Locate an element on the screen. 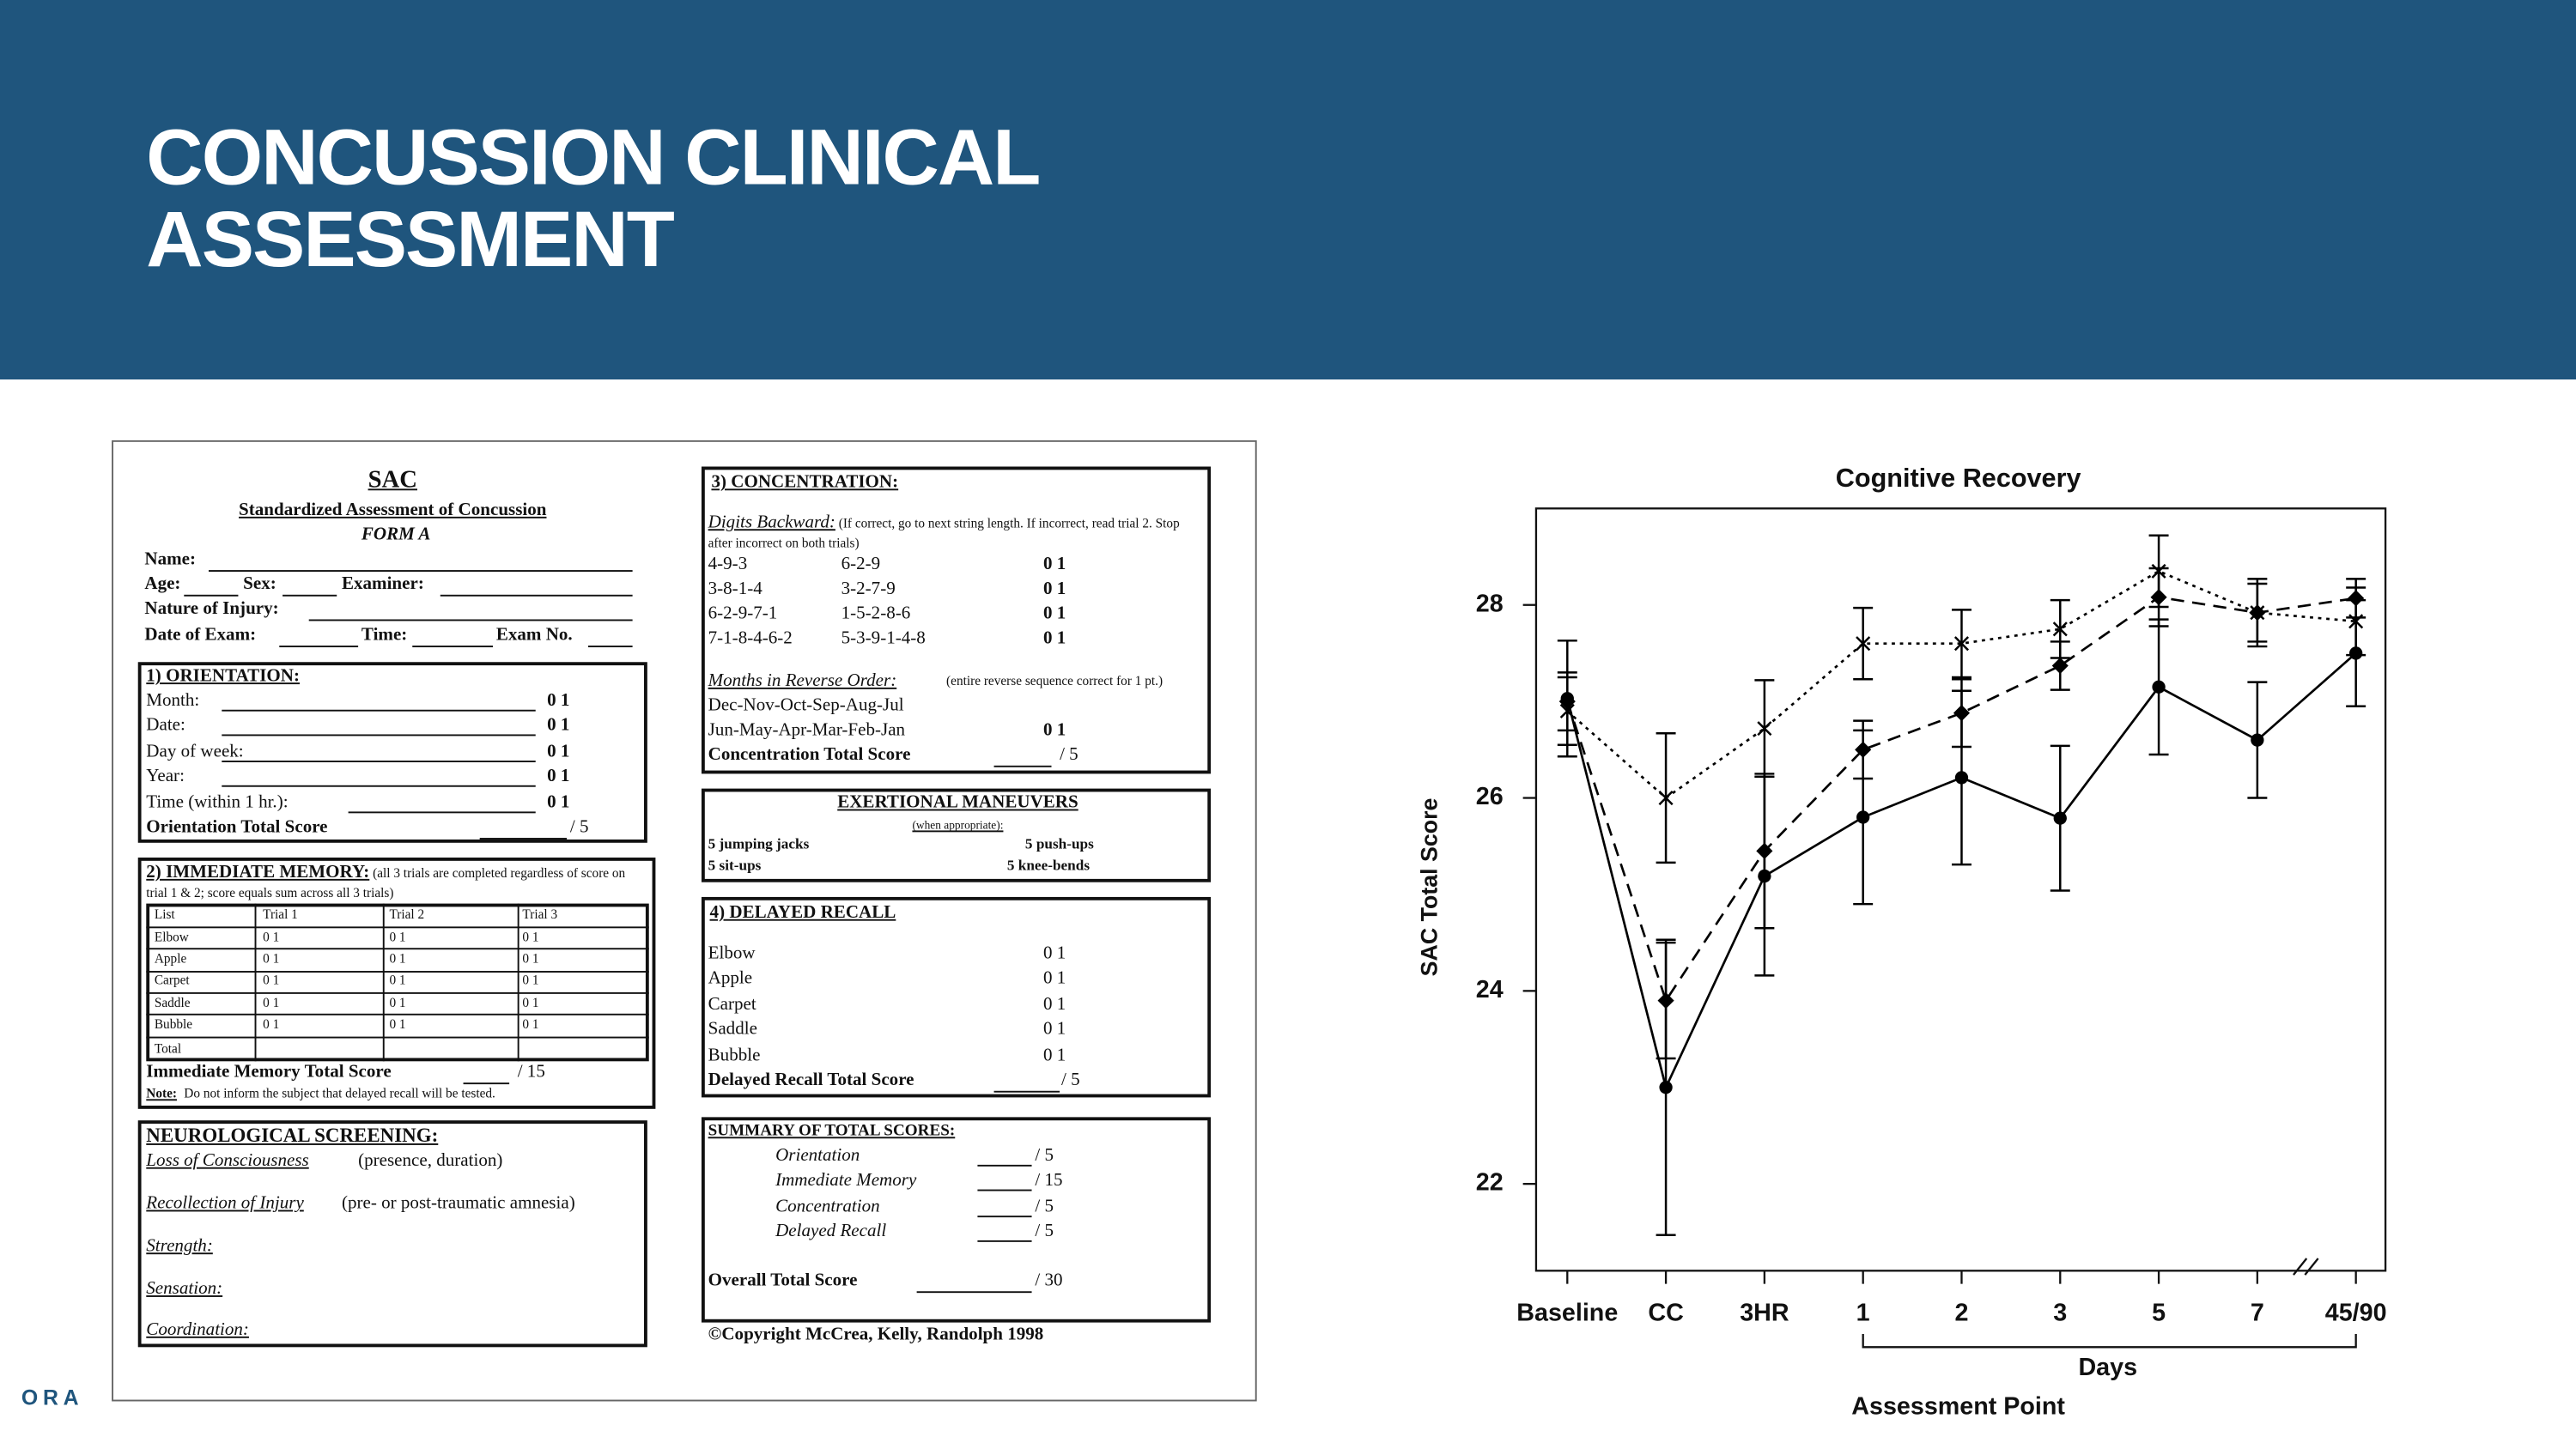 The image size is (2576, 1449). form-text: Concentration Total Score is located at coordinates (810, 754).